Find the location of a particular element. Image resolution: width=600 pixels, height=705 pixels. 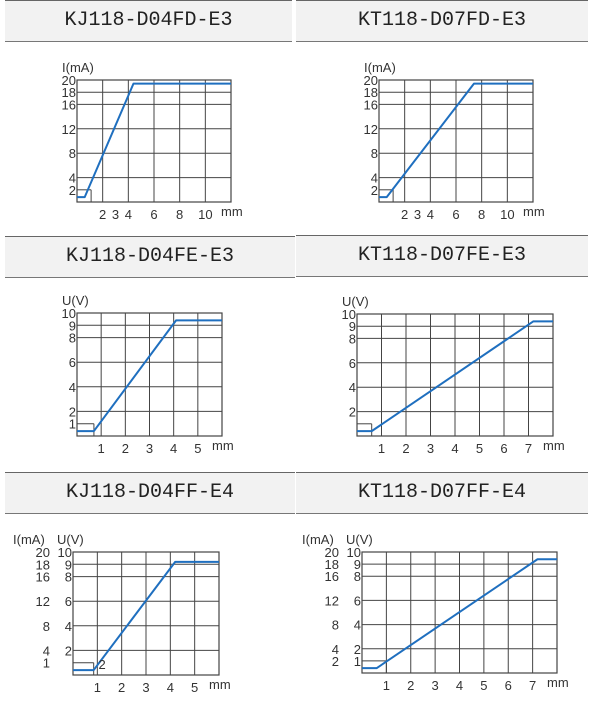

y-tick-label: 16 is located at coordinates (371, 104).